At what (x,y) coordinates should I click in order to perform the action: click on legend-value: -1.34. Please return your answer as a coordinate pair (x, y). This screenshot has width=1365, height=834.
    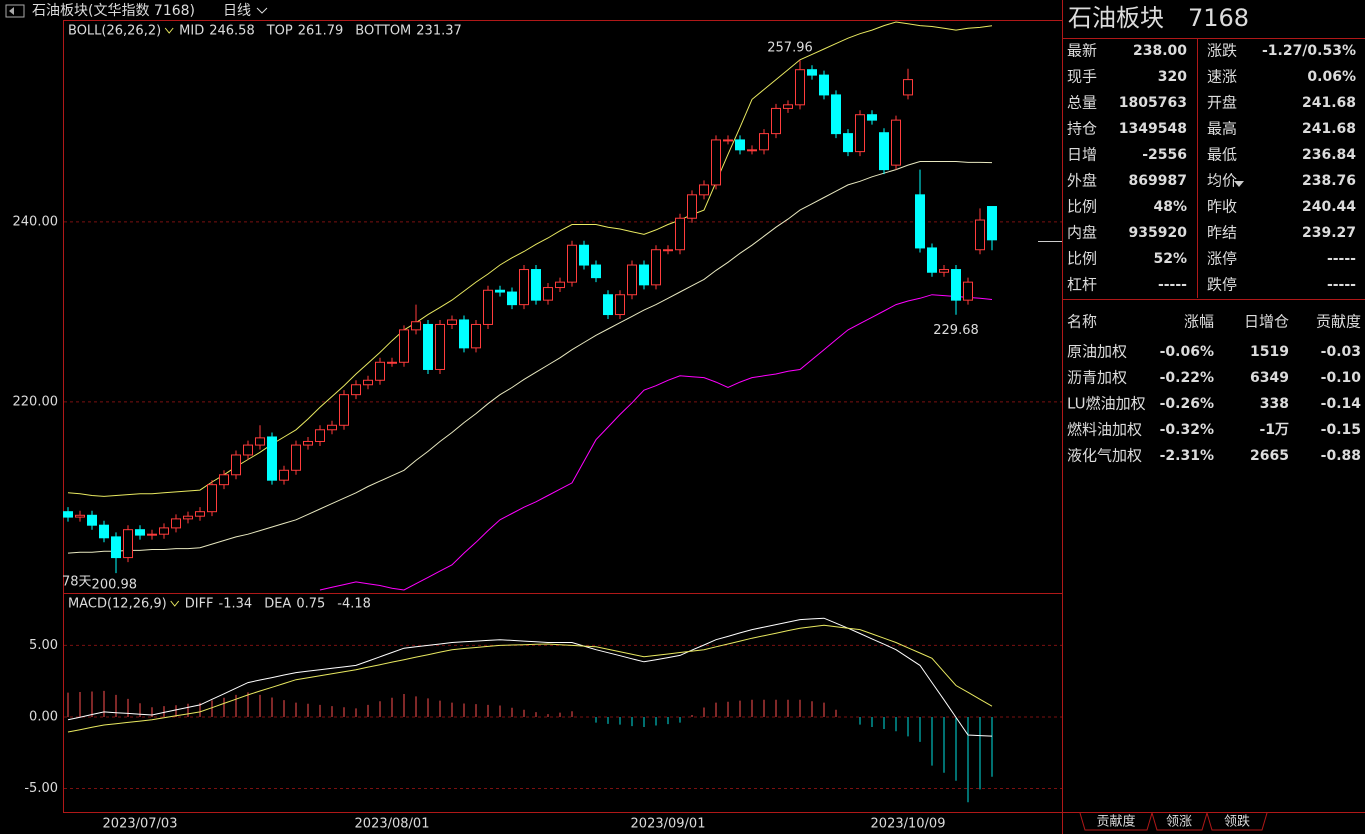
    Looking at the image, I should click on (236, 604).